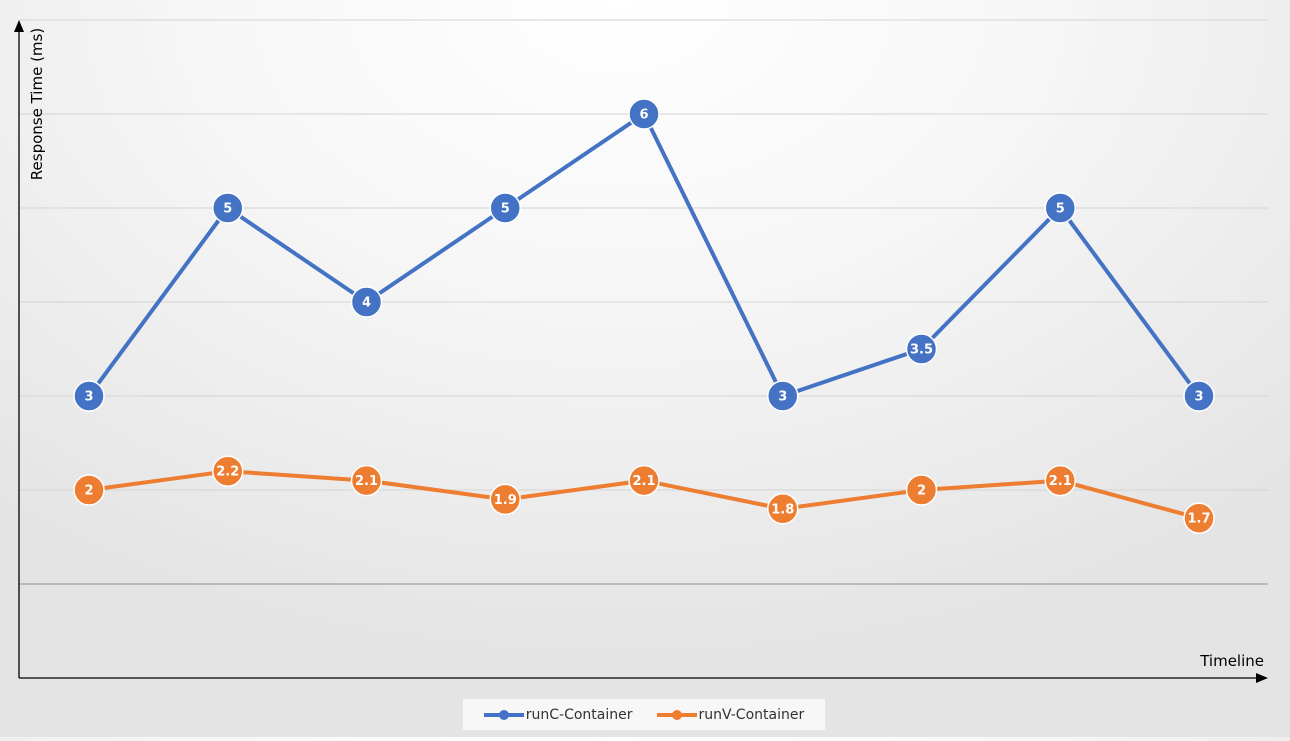 The width and height of the screenshot is (1290, 741). Describe the element at coordinates (1231, 661) in the screenshot. I see `x-axis-title: Timeline` at that location.